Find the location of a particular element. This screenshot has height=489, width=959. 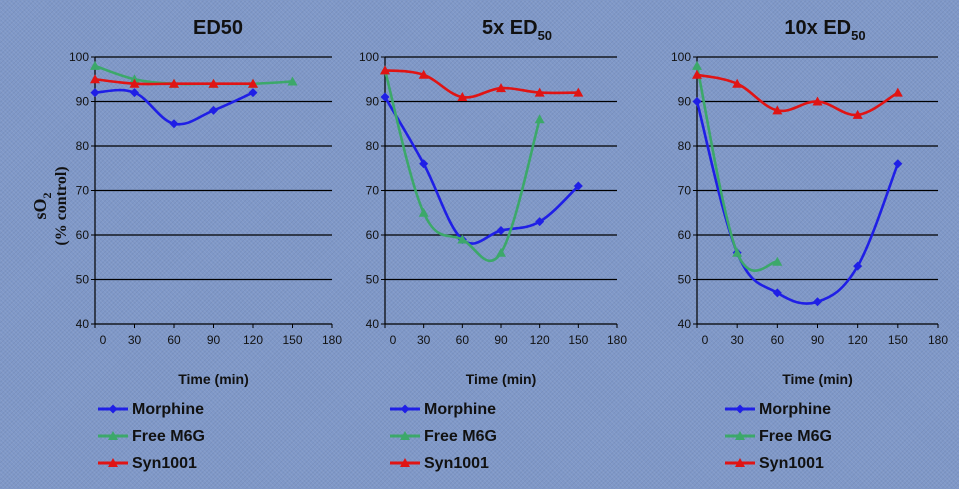

chart-title: 5x ED50 is located at coordinates (517, 30).